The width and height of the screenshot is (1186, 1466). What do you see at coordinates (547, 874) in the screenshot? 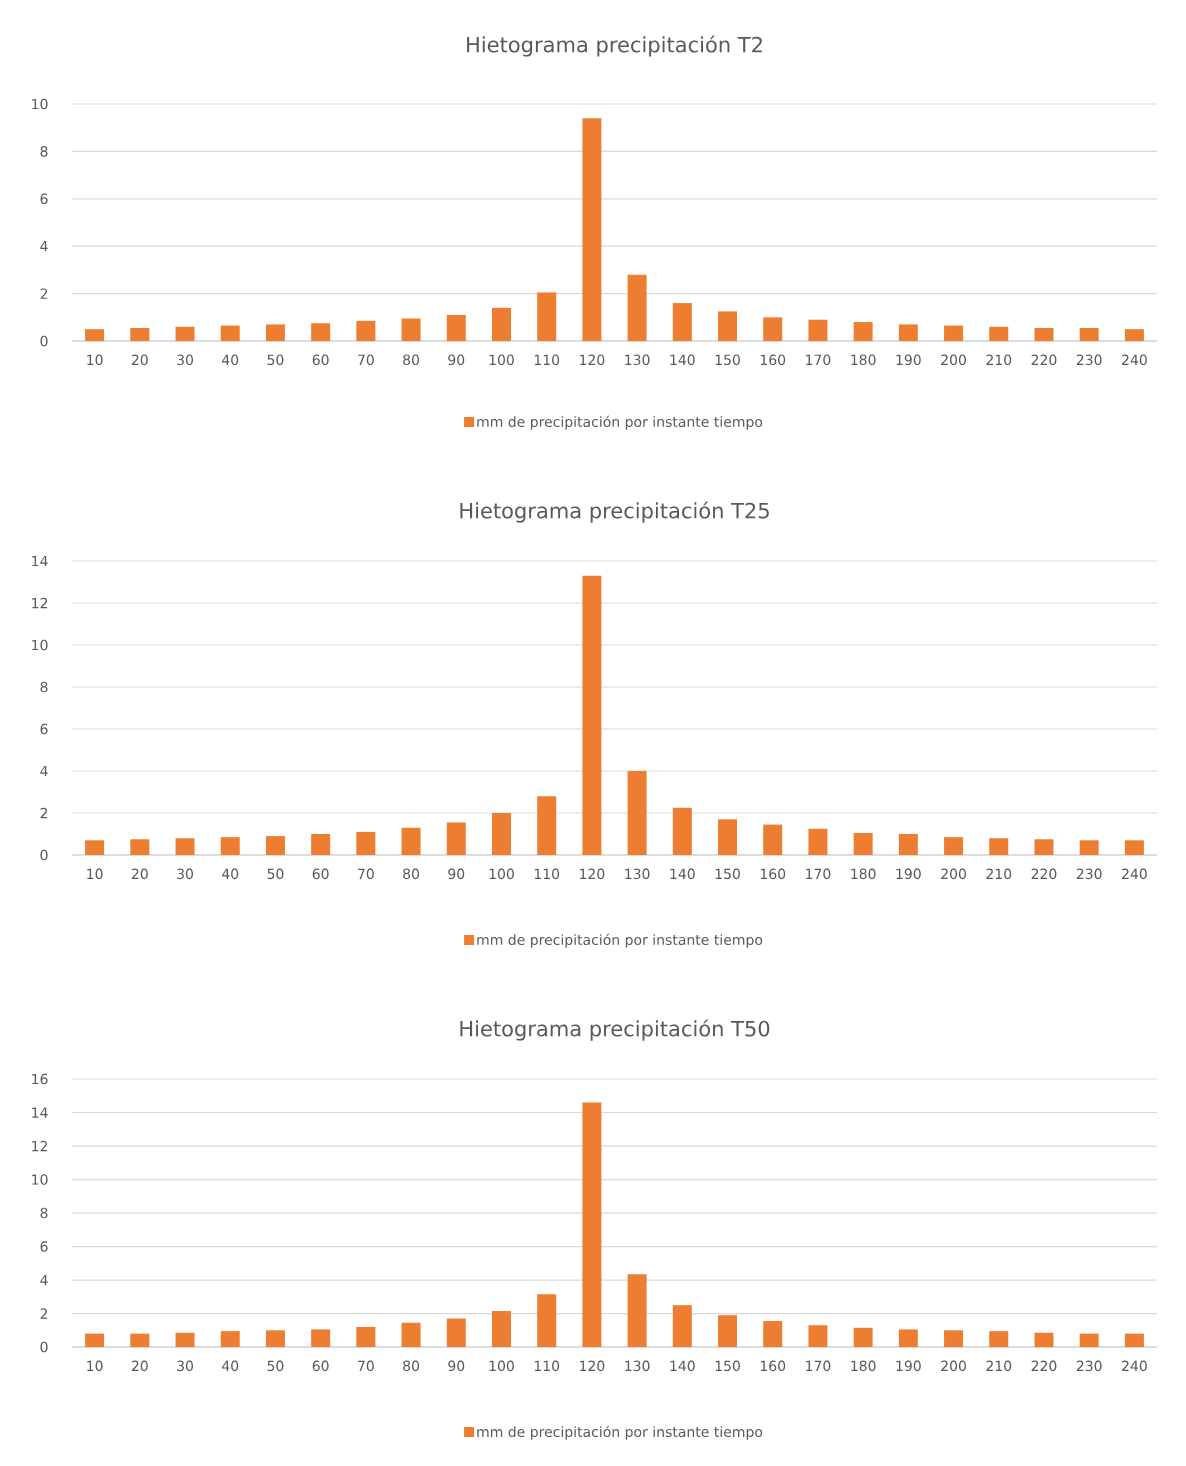
I see `x-tick-label: 110` at bounding box center [547, 874].